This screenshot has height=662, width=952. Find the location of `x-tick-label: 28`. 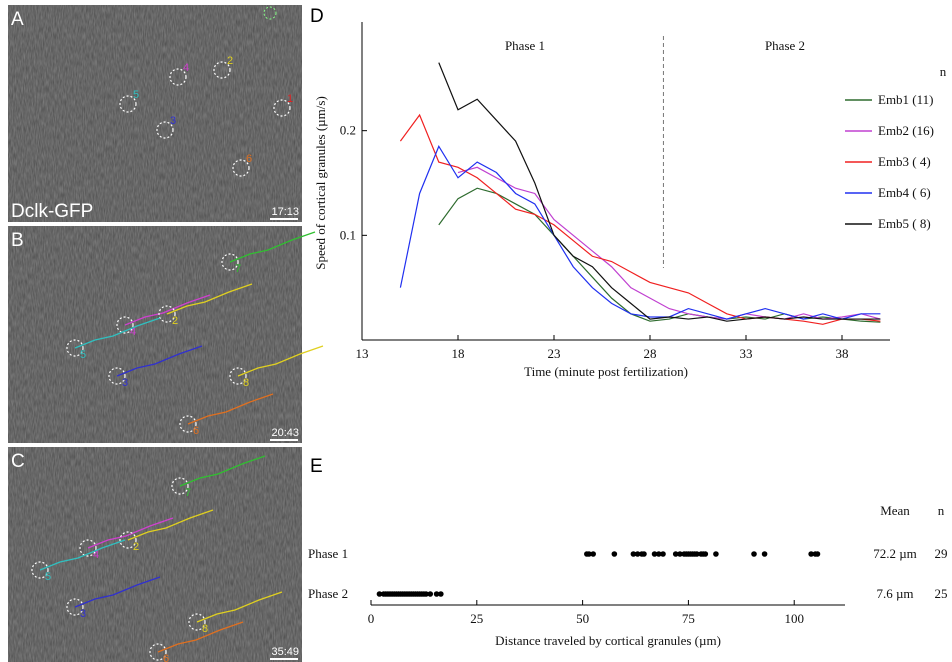

x-tick-label: 28 is located at coordinates (650, 353).